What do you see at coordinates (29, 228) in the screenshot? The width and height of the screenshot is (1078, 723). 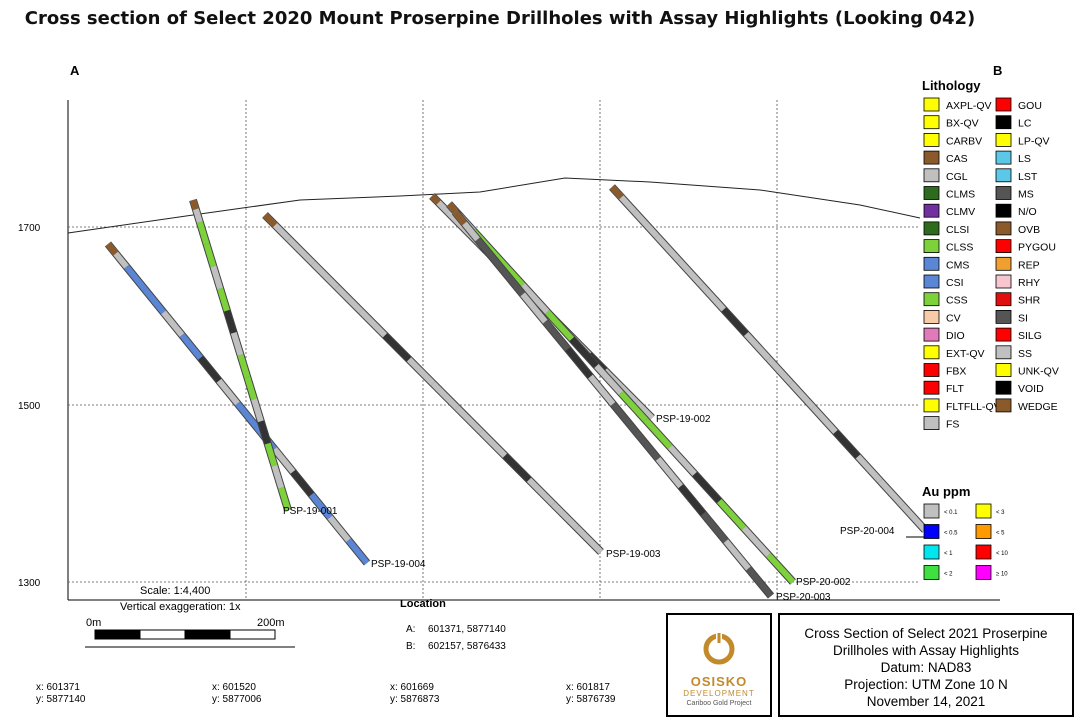 I see `elevation-label: 1700` at bounding box center [29, 228].